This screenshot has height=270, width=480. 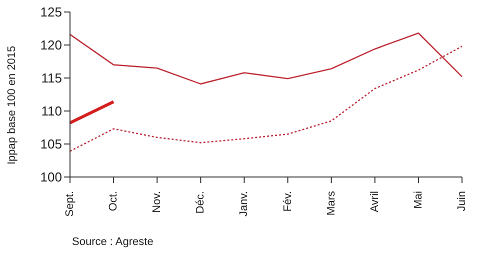 I want to click on x-tick-label: Juin, so click(x=462, y=201).